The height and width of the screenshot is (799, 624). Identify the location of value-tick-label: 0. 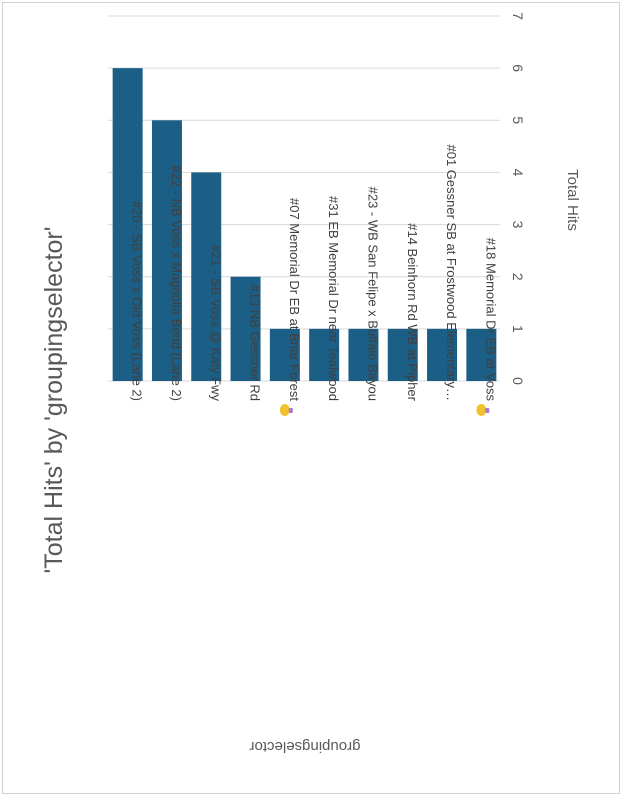
(518, 381).